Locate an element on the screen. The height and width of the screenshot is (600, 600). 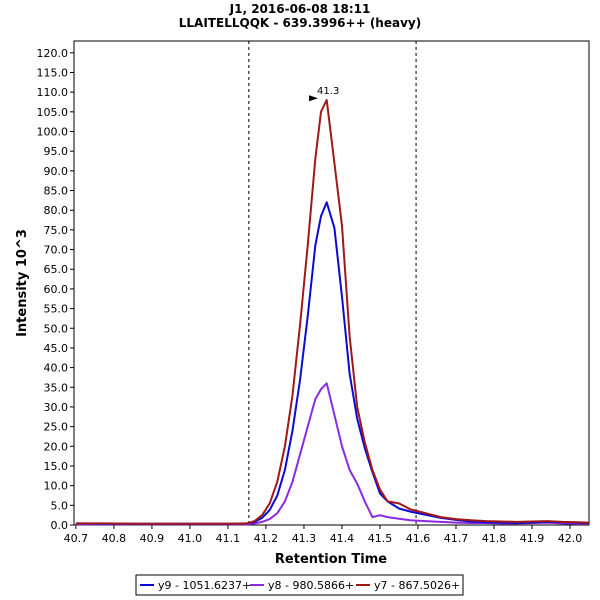
y-tick-label: 105.0 is located at coordinates (53, 112).